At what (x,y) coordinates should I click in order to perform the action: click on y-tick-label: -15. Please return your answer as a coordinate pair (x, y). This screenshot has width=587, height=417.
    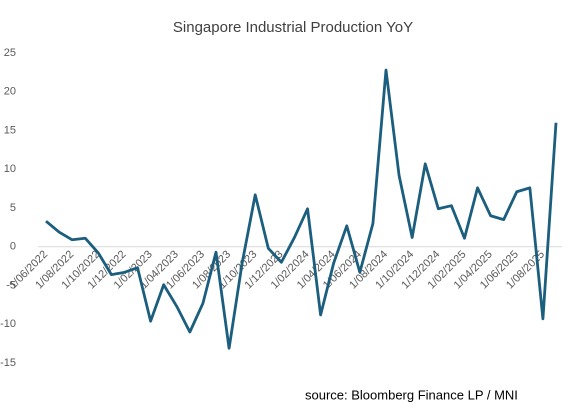
    Looking at the image, I should click on (8, 363).